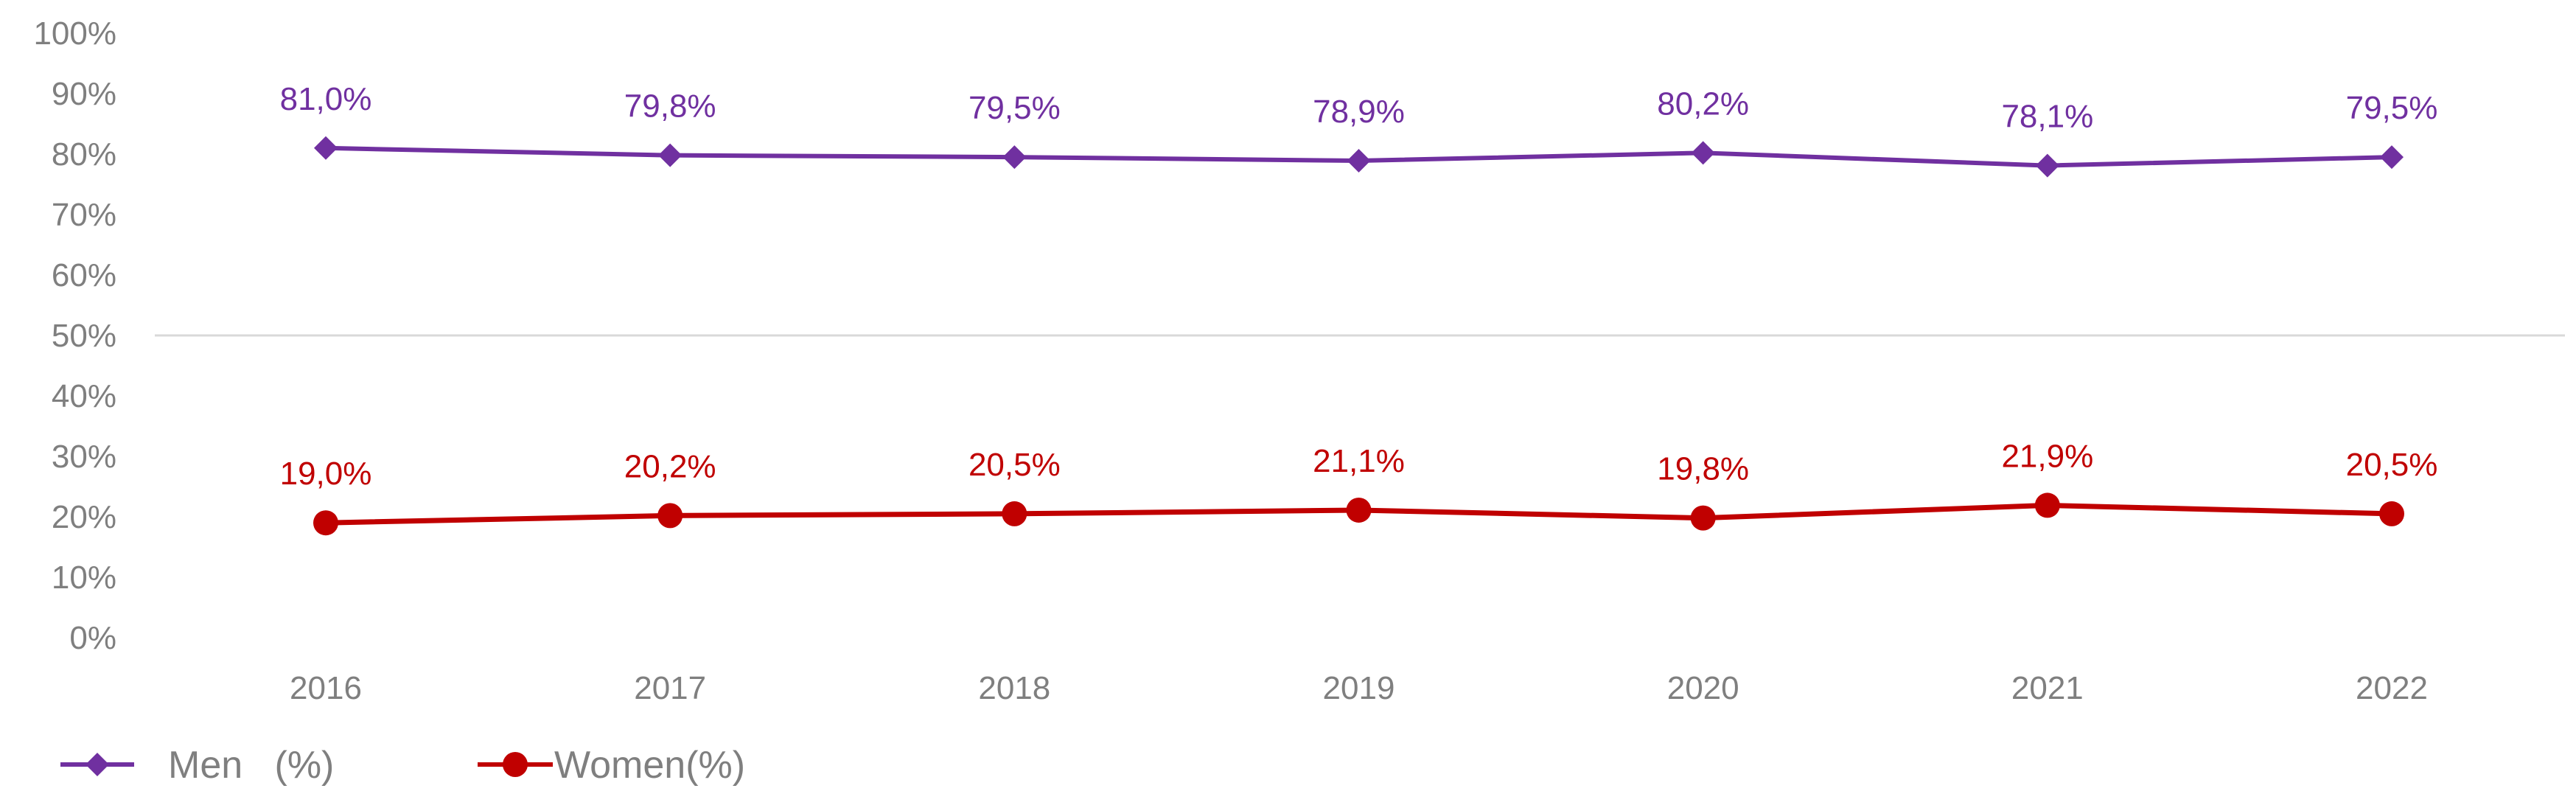 Image resolution: width=2576 pixels, height=808 pixels. What do you see at coordinates (2047, 456) in the screenshot?
I see `data-label: 21,9%` at bounding box center [2047, 456].